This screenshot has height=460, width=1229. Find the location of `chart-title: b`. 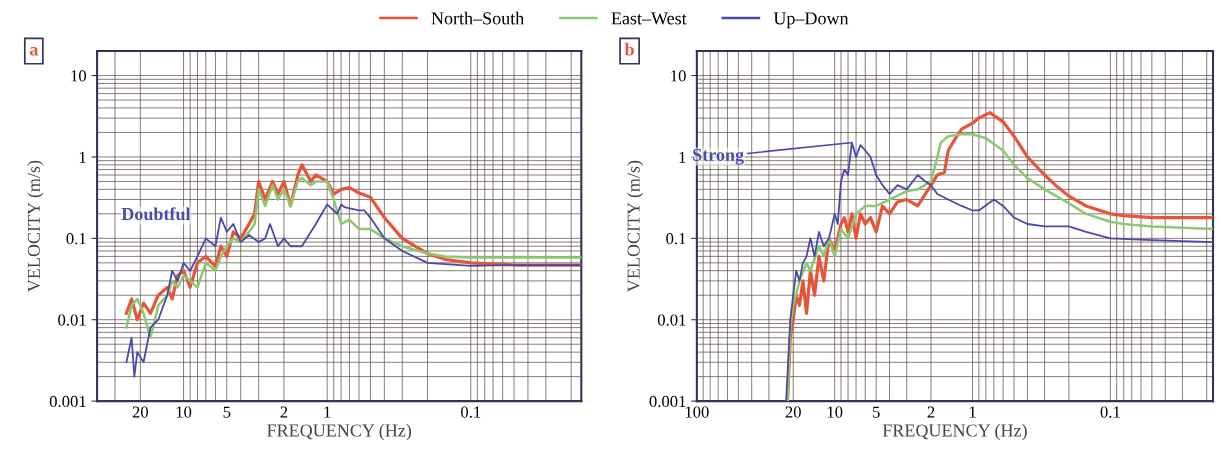

chart-title: b is located at coordinates (629, 49).